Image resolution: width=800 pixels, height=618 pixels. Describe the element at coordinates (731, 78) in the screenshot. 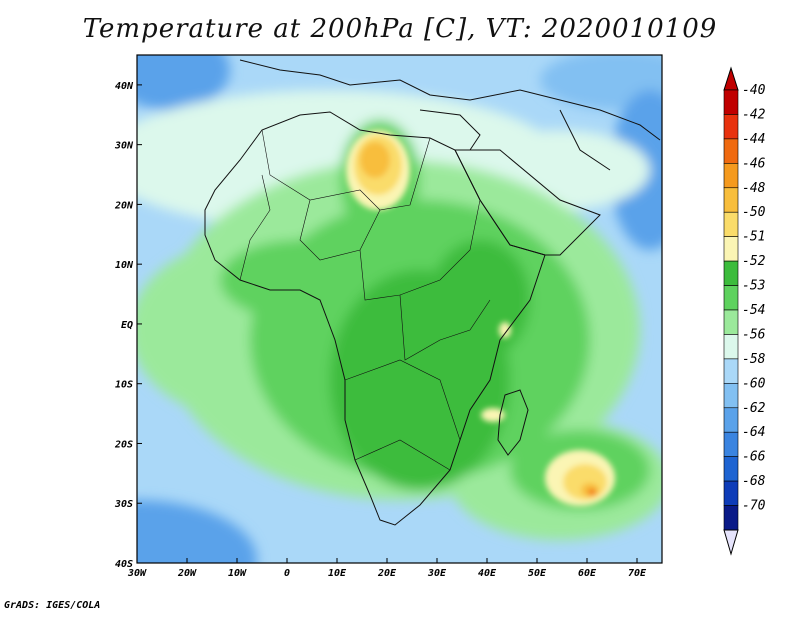

I see `colorbar-over-arrow` at that location.